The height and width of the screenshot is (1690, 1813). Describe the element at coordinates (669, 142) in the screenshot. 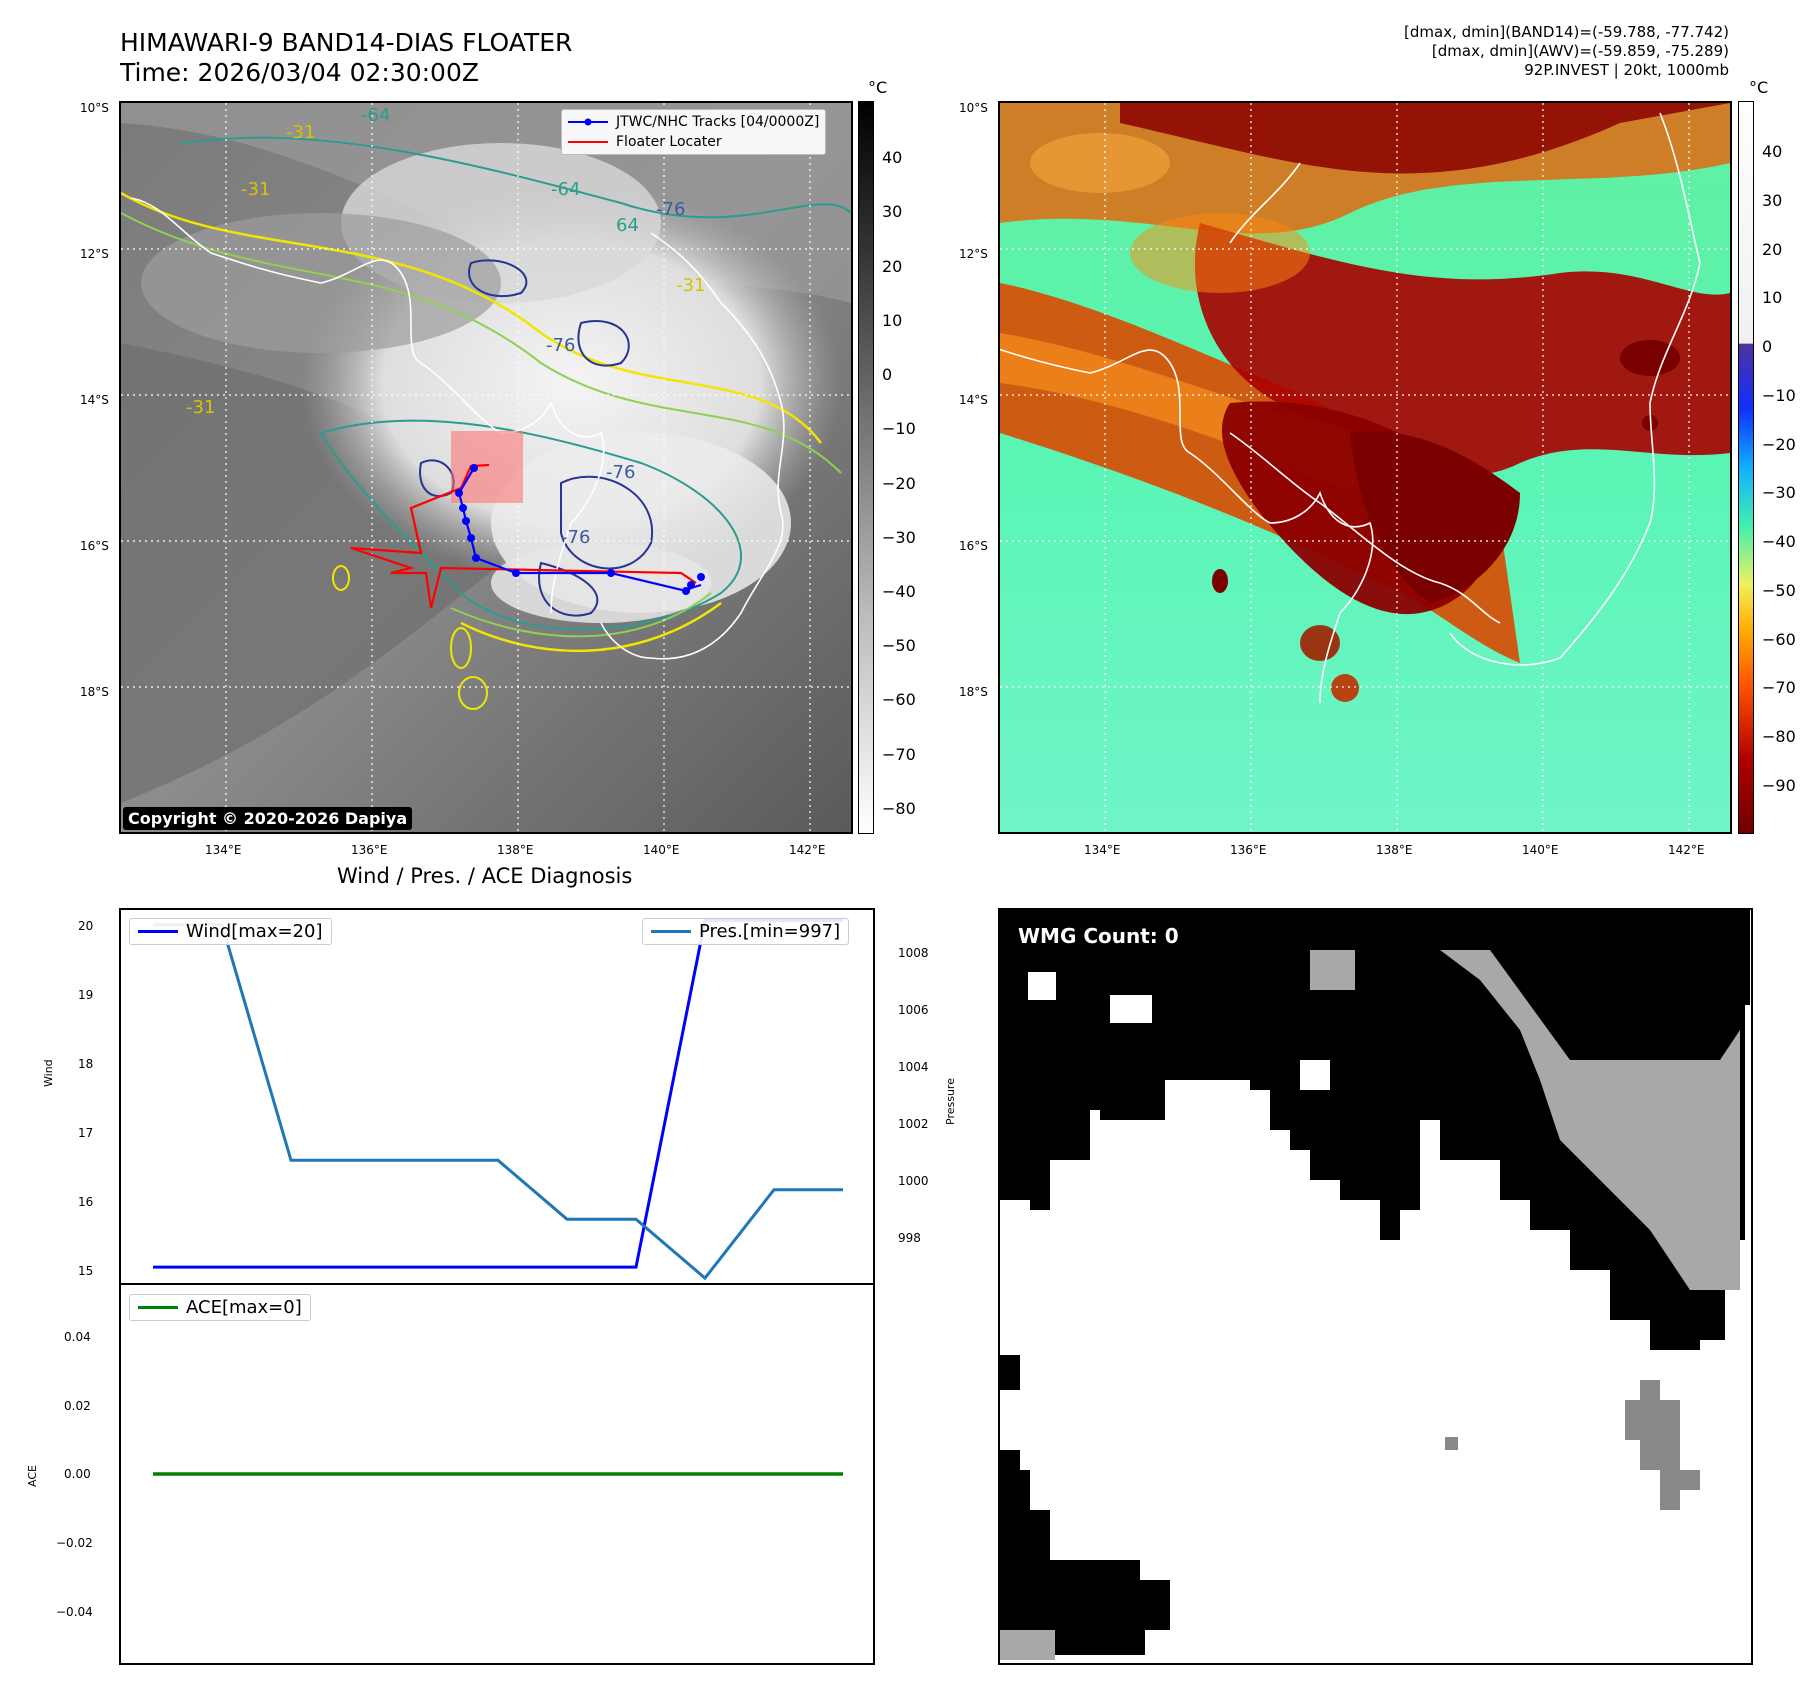

I see `legend-floater-label: Floater Locater` at that location.